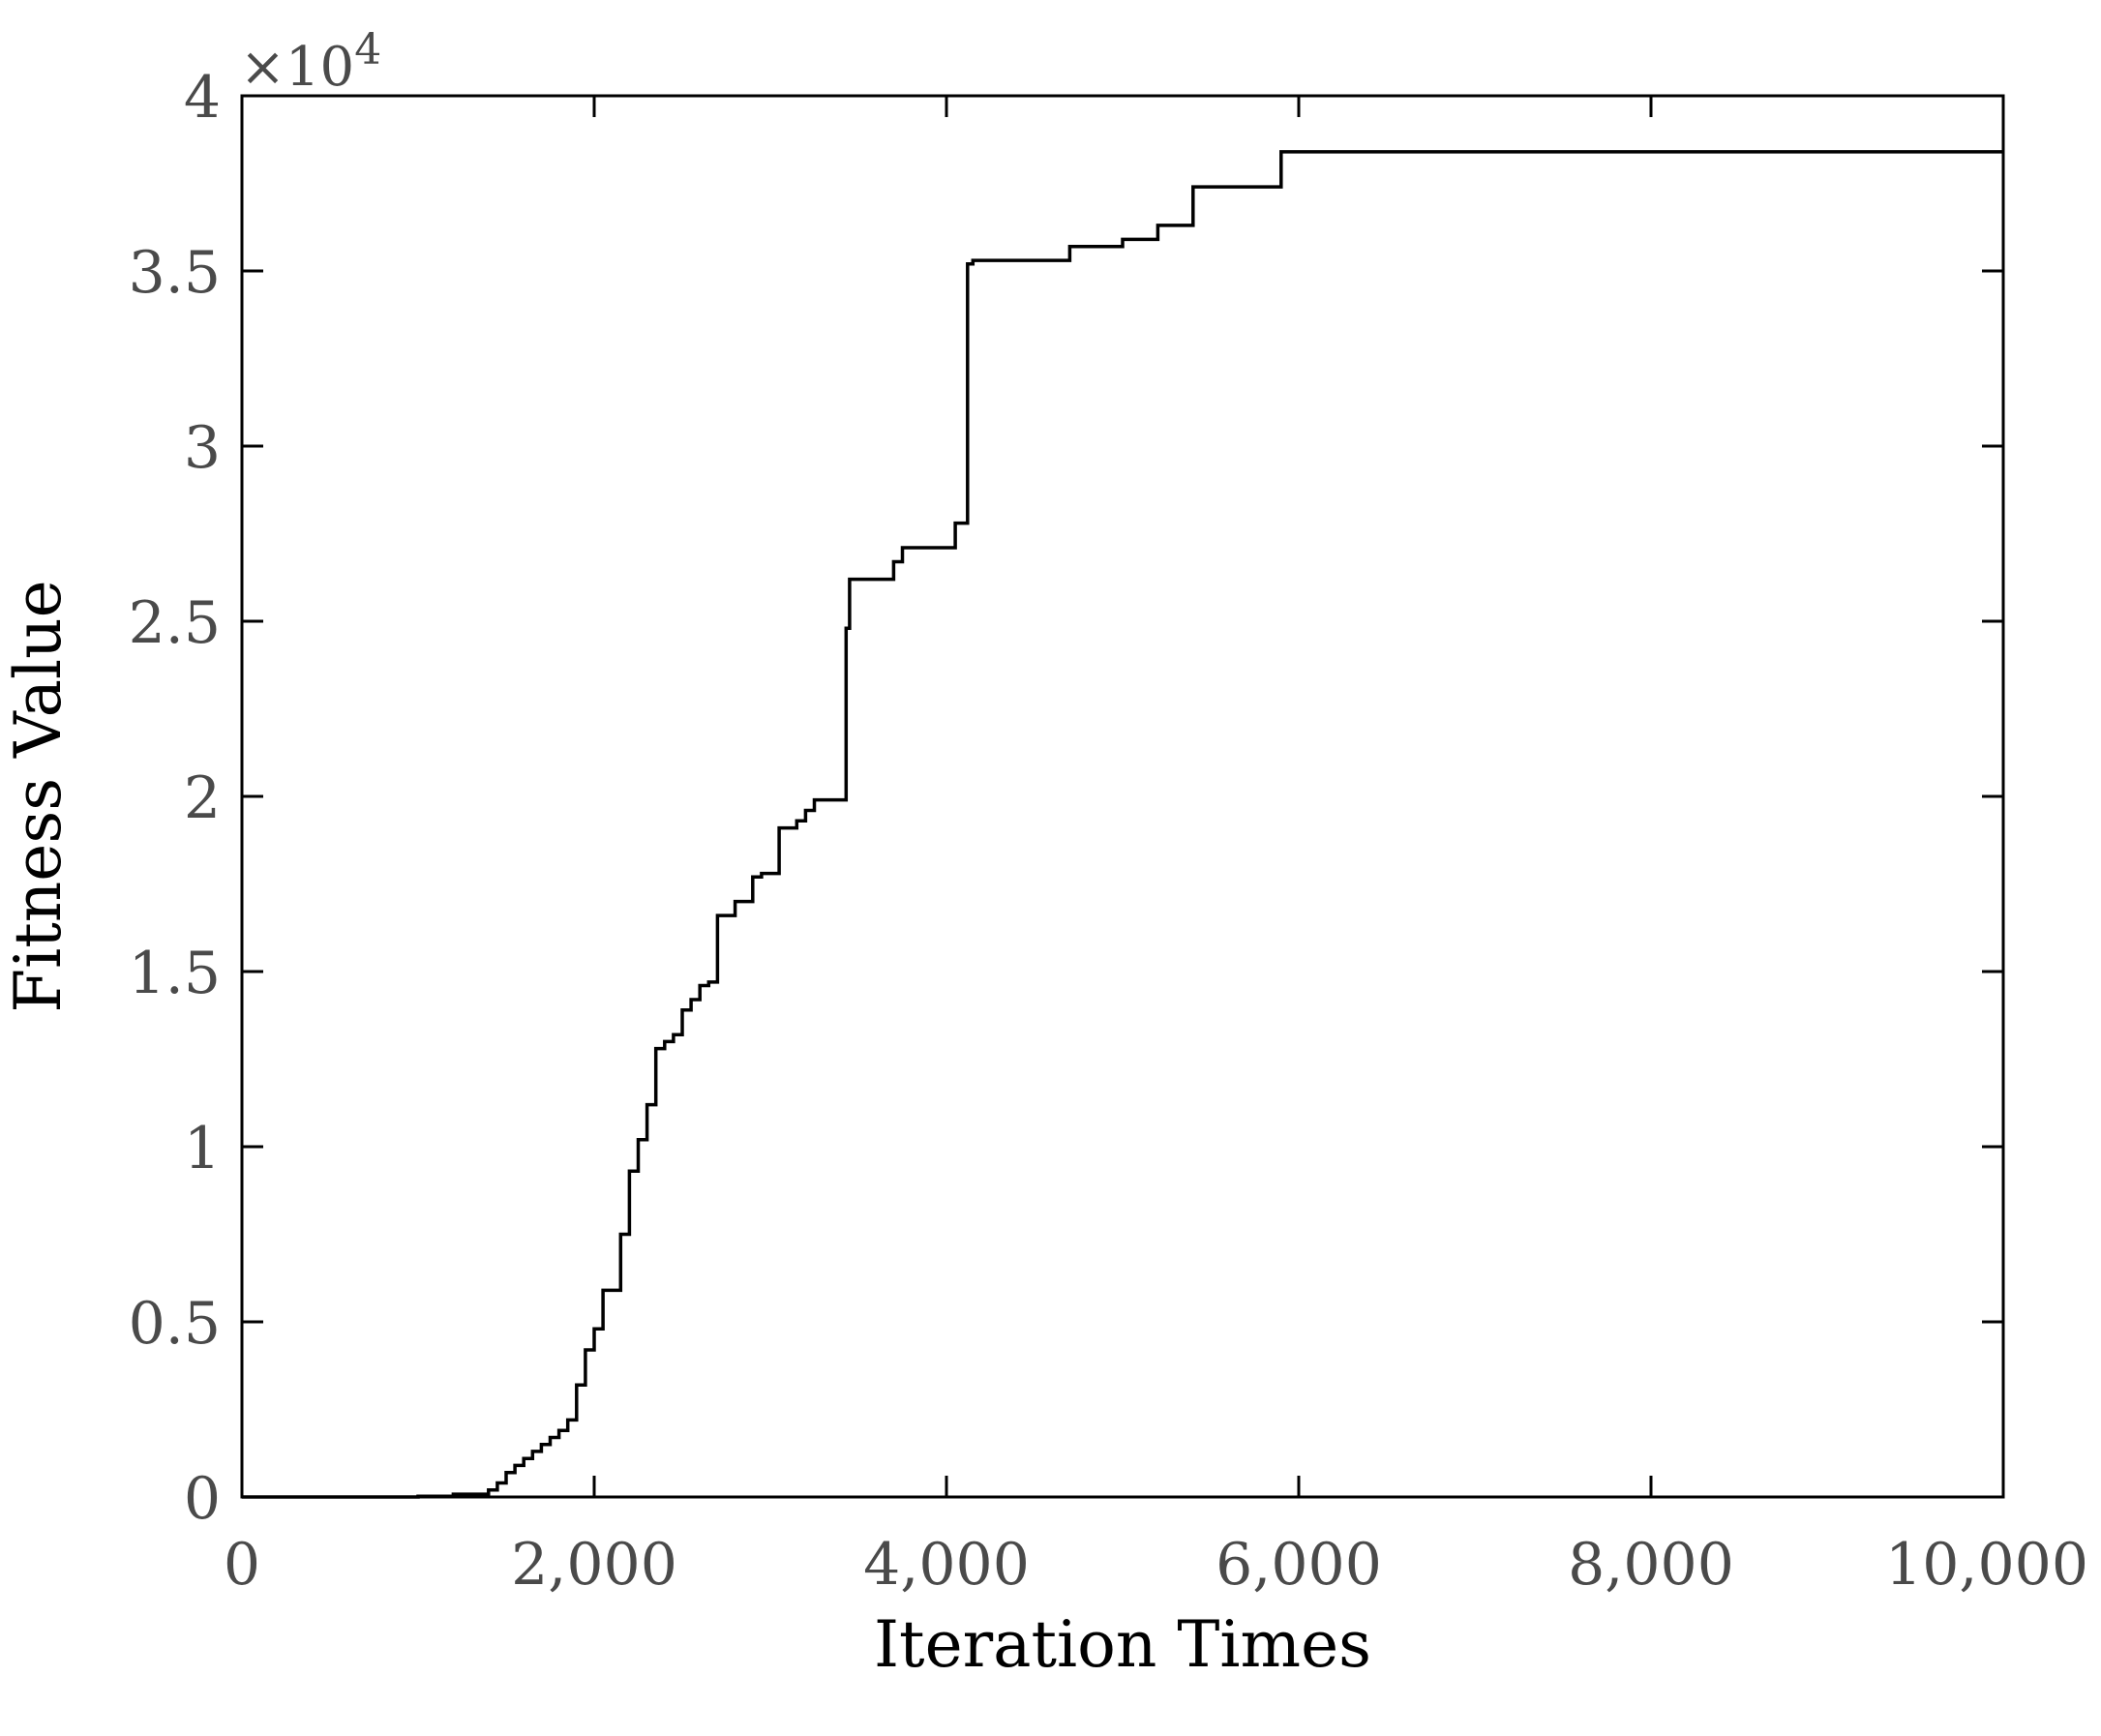 This screenshot has height=1736, width=2101. Describe the element at coordinates (594, 1565) in the screenshot. I see `x-tick-label: 2,000` at that location.